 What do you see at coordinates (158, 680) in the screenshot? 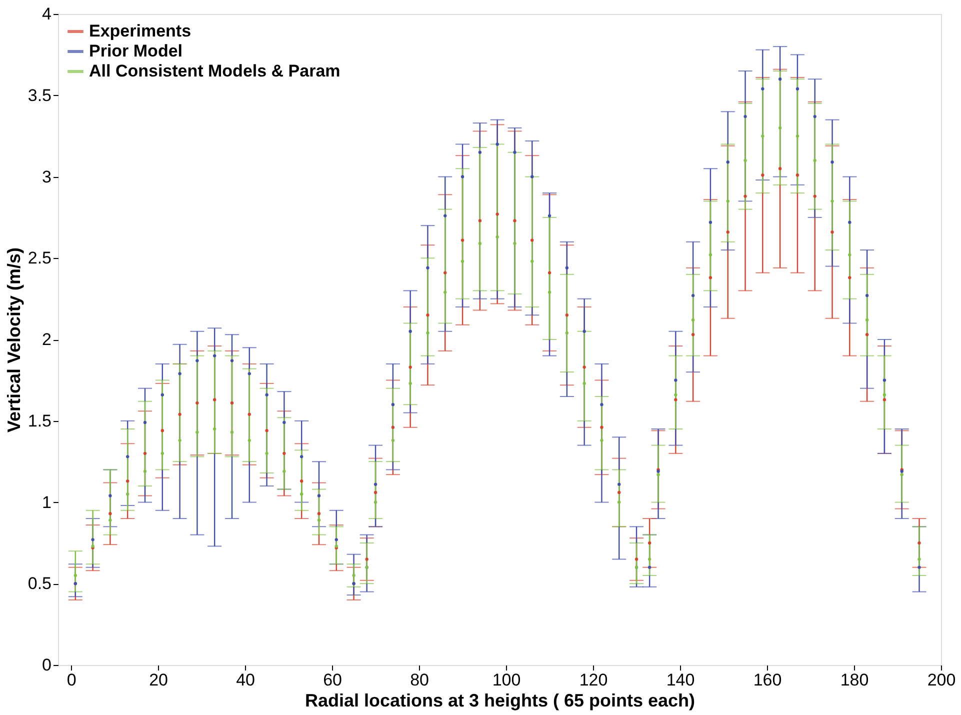
I see `x-tick-label: 20` at bounding box center [158, 680].